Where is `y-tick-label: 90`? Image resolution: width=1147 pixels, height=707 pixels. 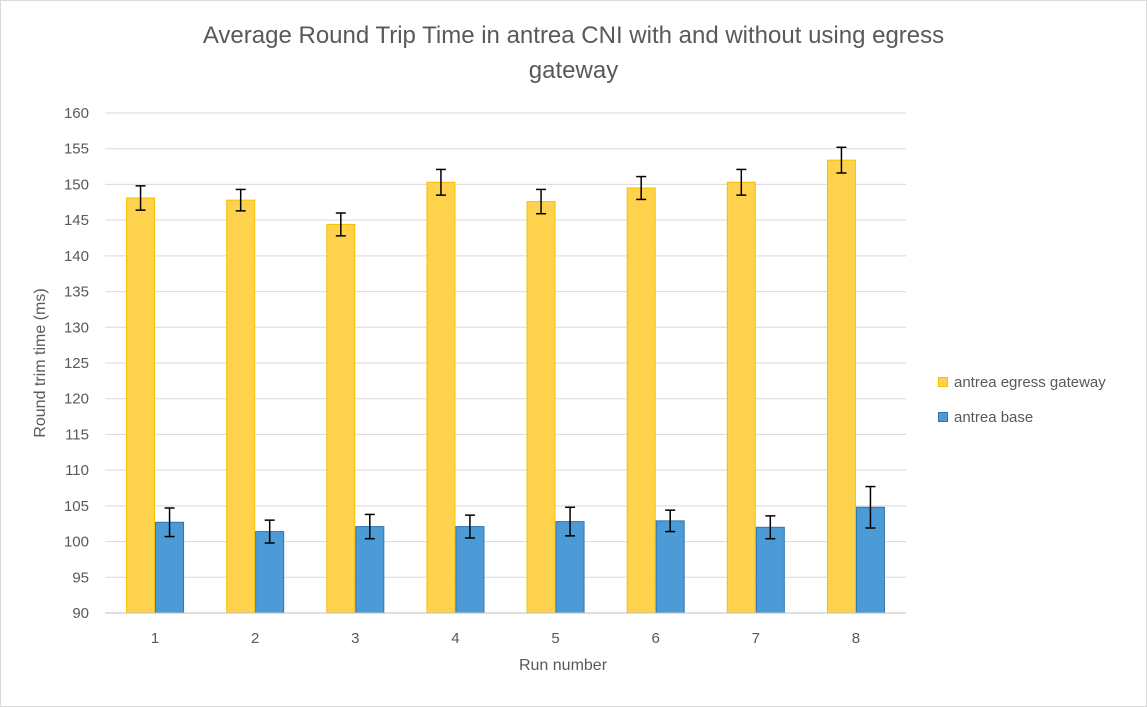
y-tick-label: 90 is located at coordinates (80, 613).